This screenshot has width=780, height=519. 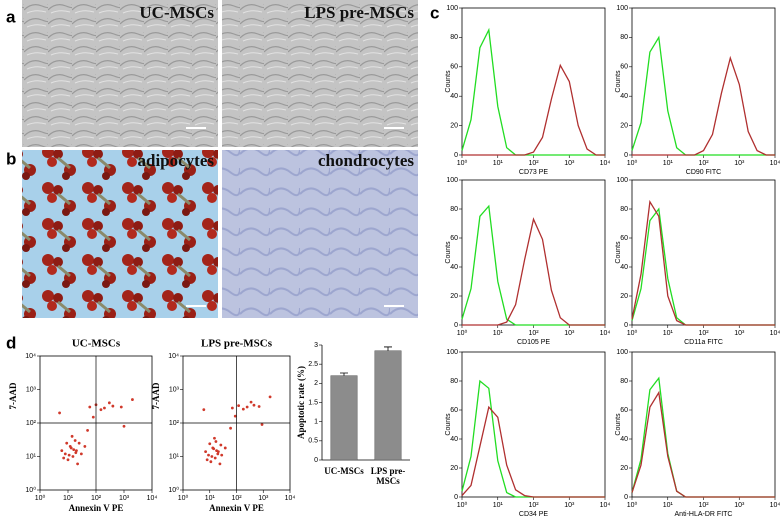 What do you see at coordinates (434, 12) in the screenshot?
I see `panel-label: c` at bounding box center [434, 12].